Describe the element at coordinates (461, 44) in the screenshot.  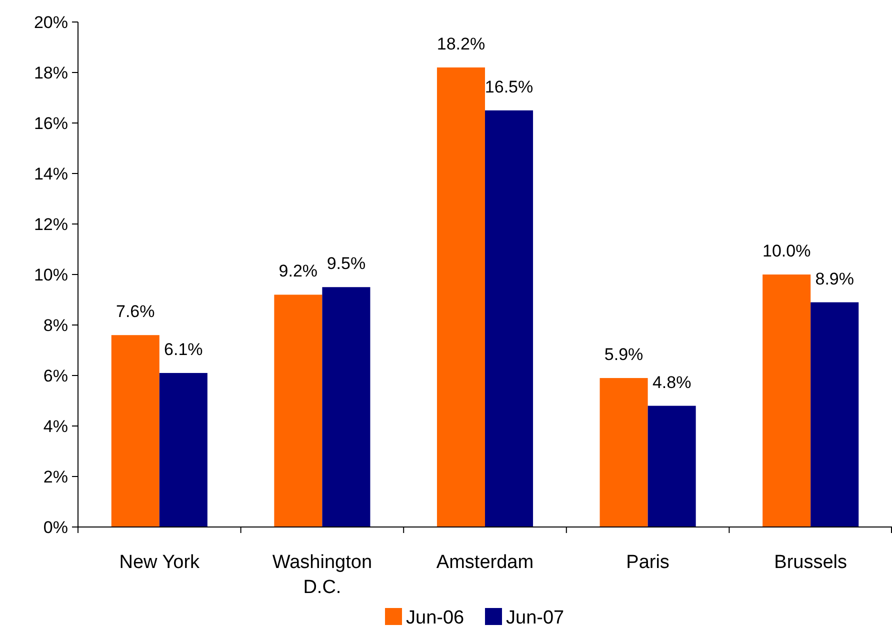
I see `data-label: 18.2%` at that location.